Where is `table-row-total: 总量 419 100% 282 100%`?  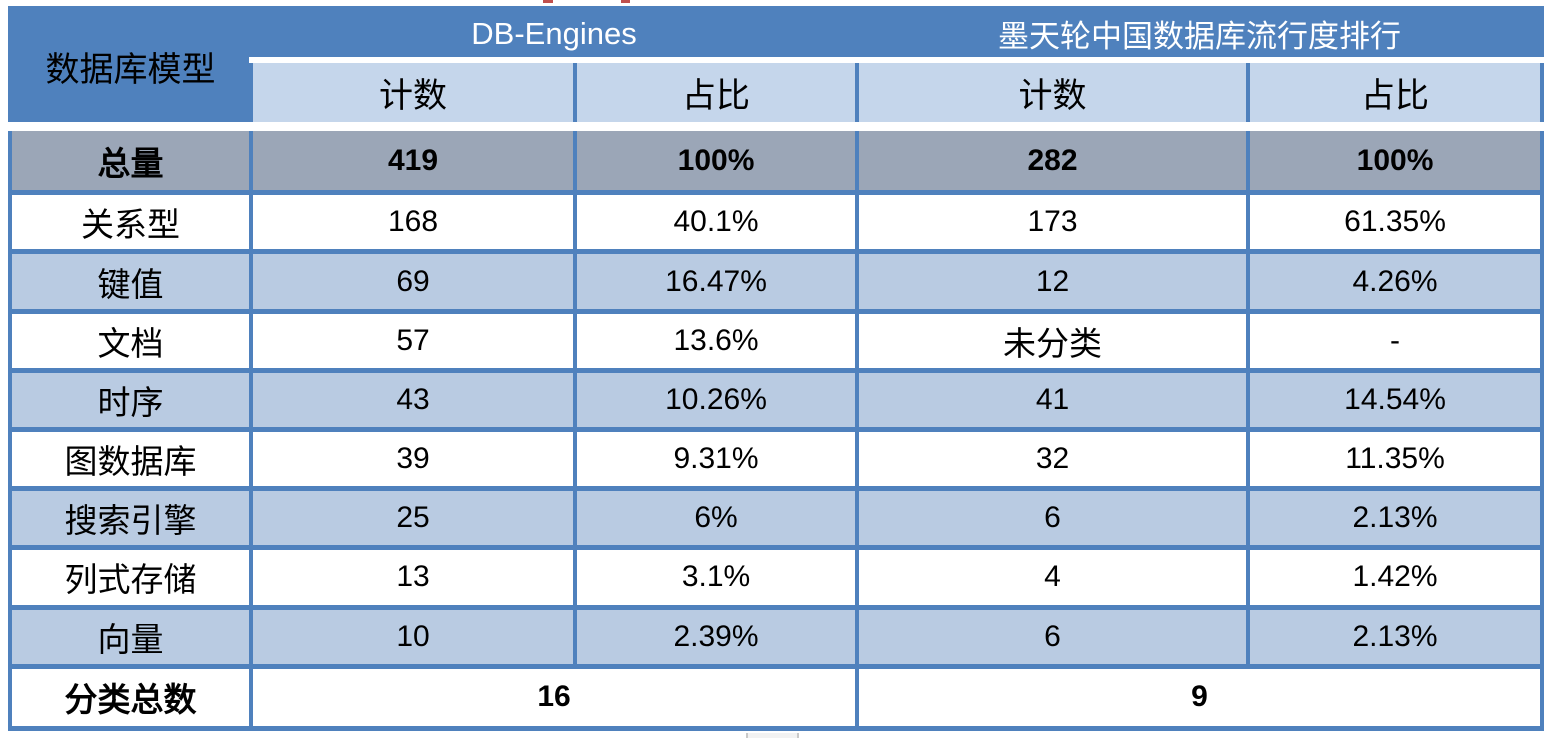
table-row-total: 总量 419 100% 282 100% is located at coordinates (776, 158).